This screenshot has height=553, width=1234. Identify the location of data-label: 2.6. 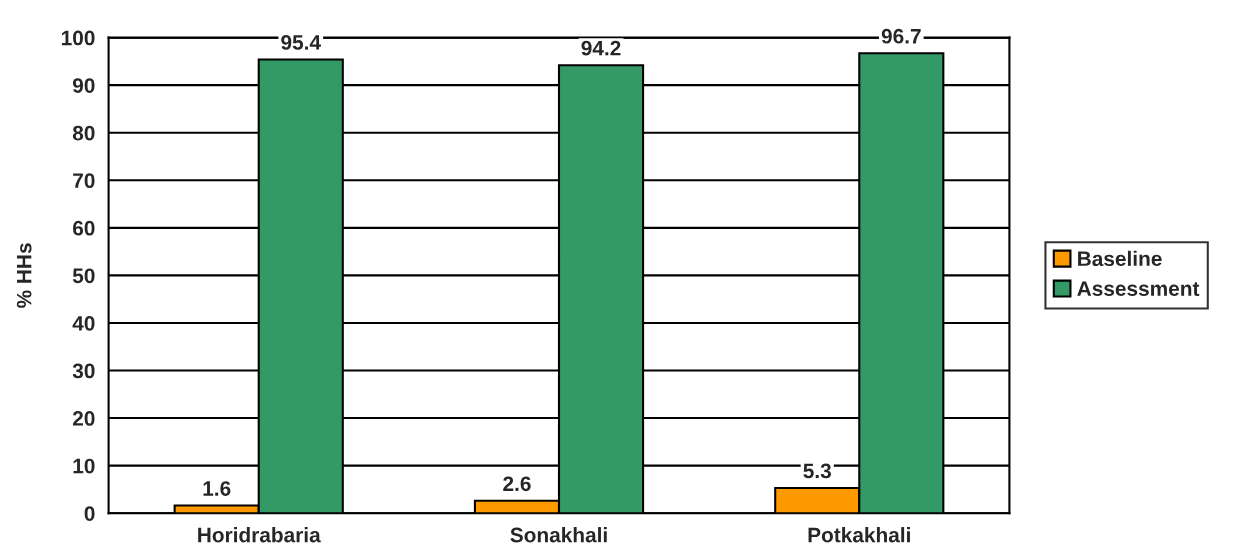
(517, 484).